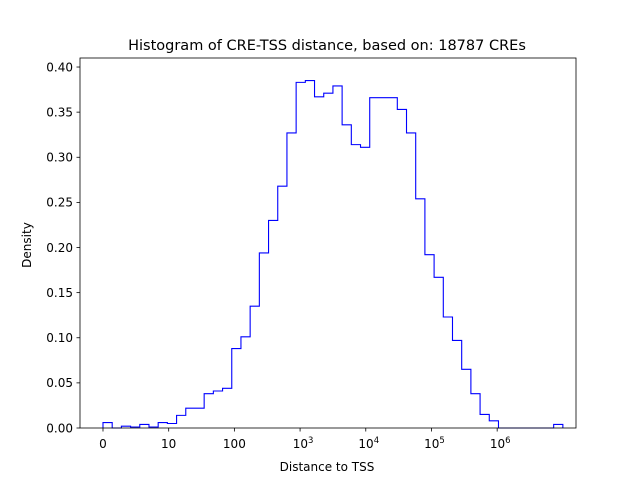 This screenshot has width=640, height=480. What do you see at coordinates (168, 444) in the screenshot?
I see `x-tick-label: 10` at bounding box center [168, 444].